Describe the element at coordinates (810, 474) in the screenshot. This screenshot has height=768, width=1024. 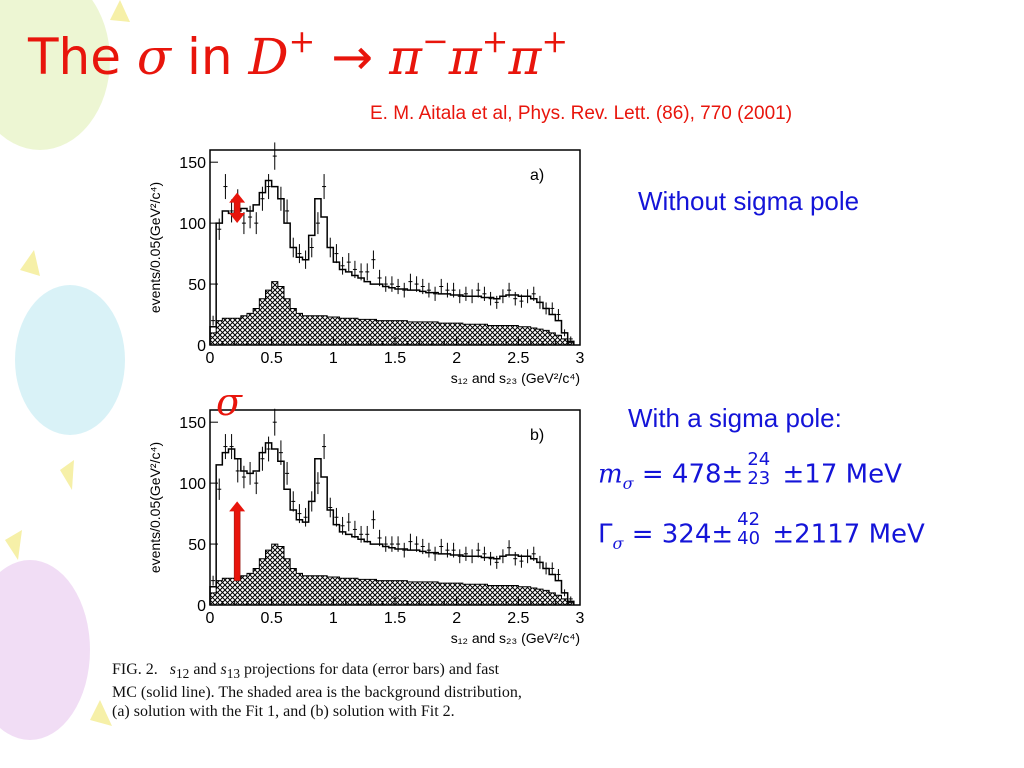
I see `mass-syst: ±17` at that location.